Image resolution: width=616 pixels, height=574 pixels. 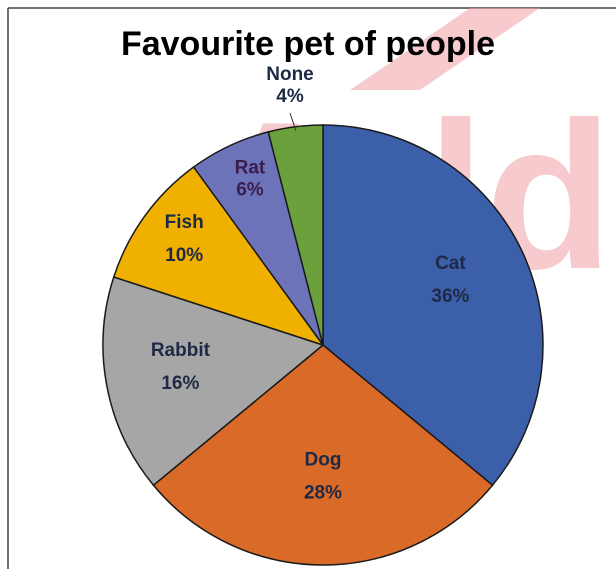 I want to click on slice-value-dog: 28%, so click(x=323, y=492).